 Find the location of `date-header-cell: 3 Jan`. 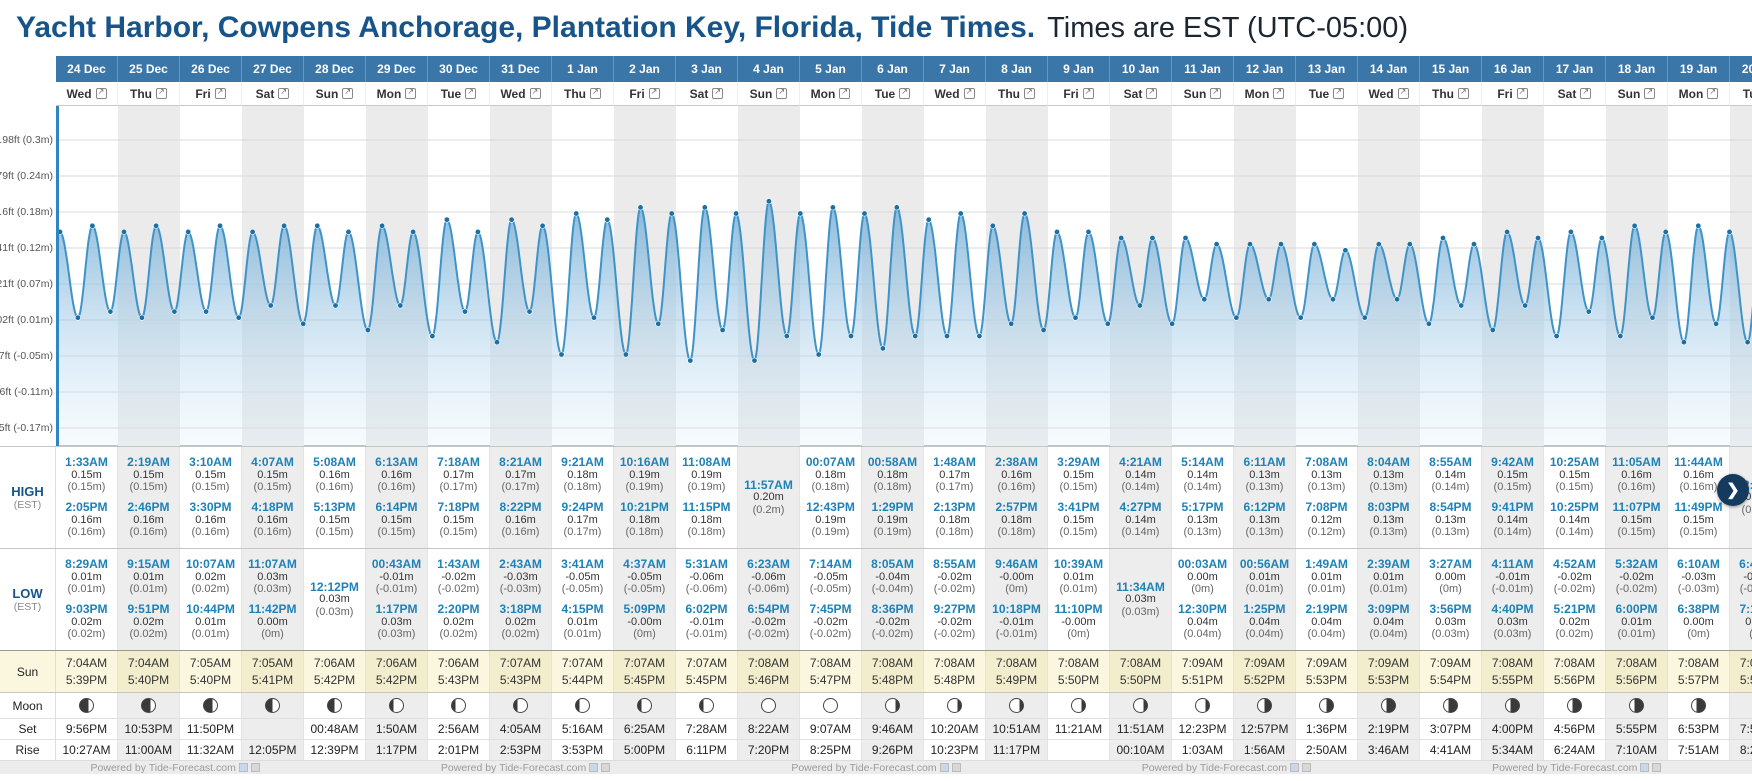

date-header-cell: 3 Jan is located at coordinates (707, 69).